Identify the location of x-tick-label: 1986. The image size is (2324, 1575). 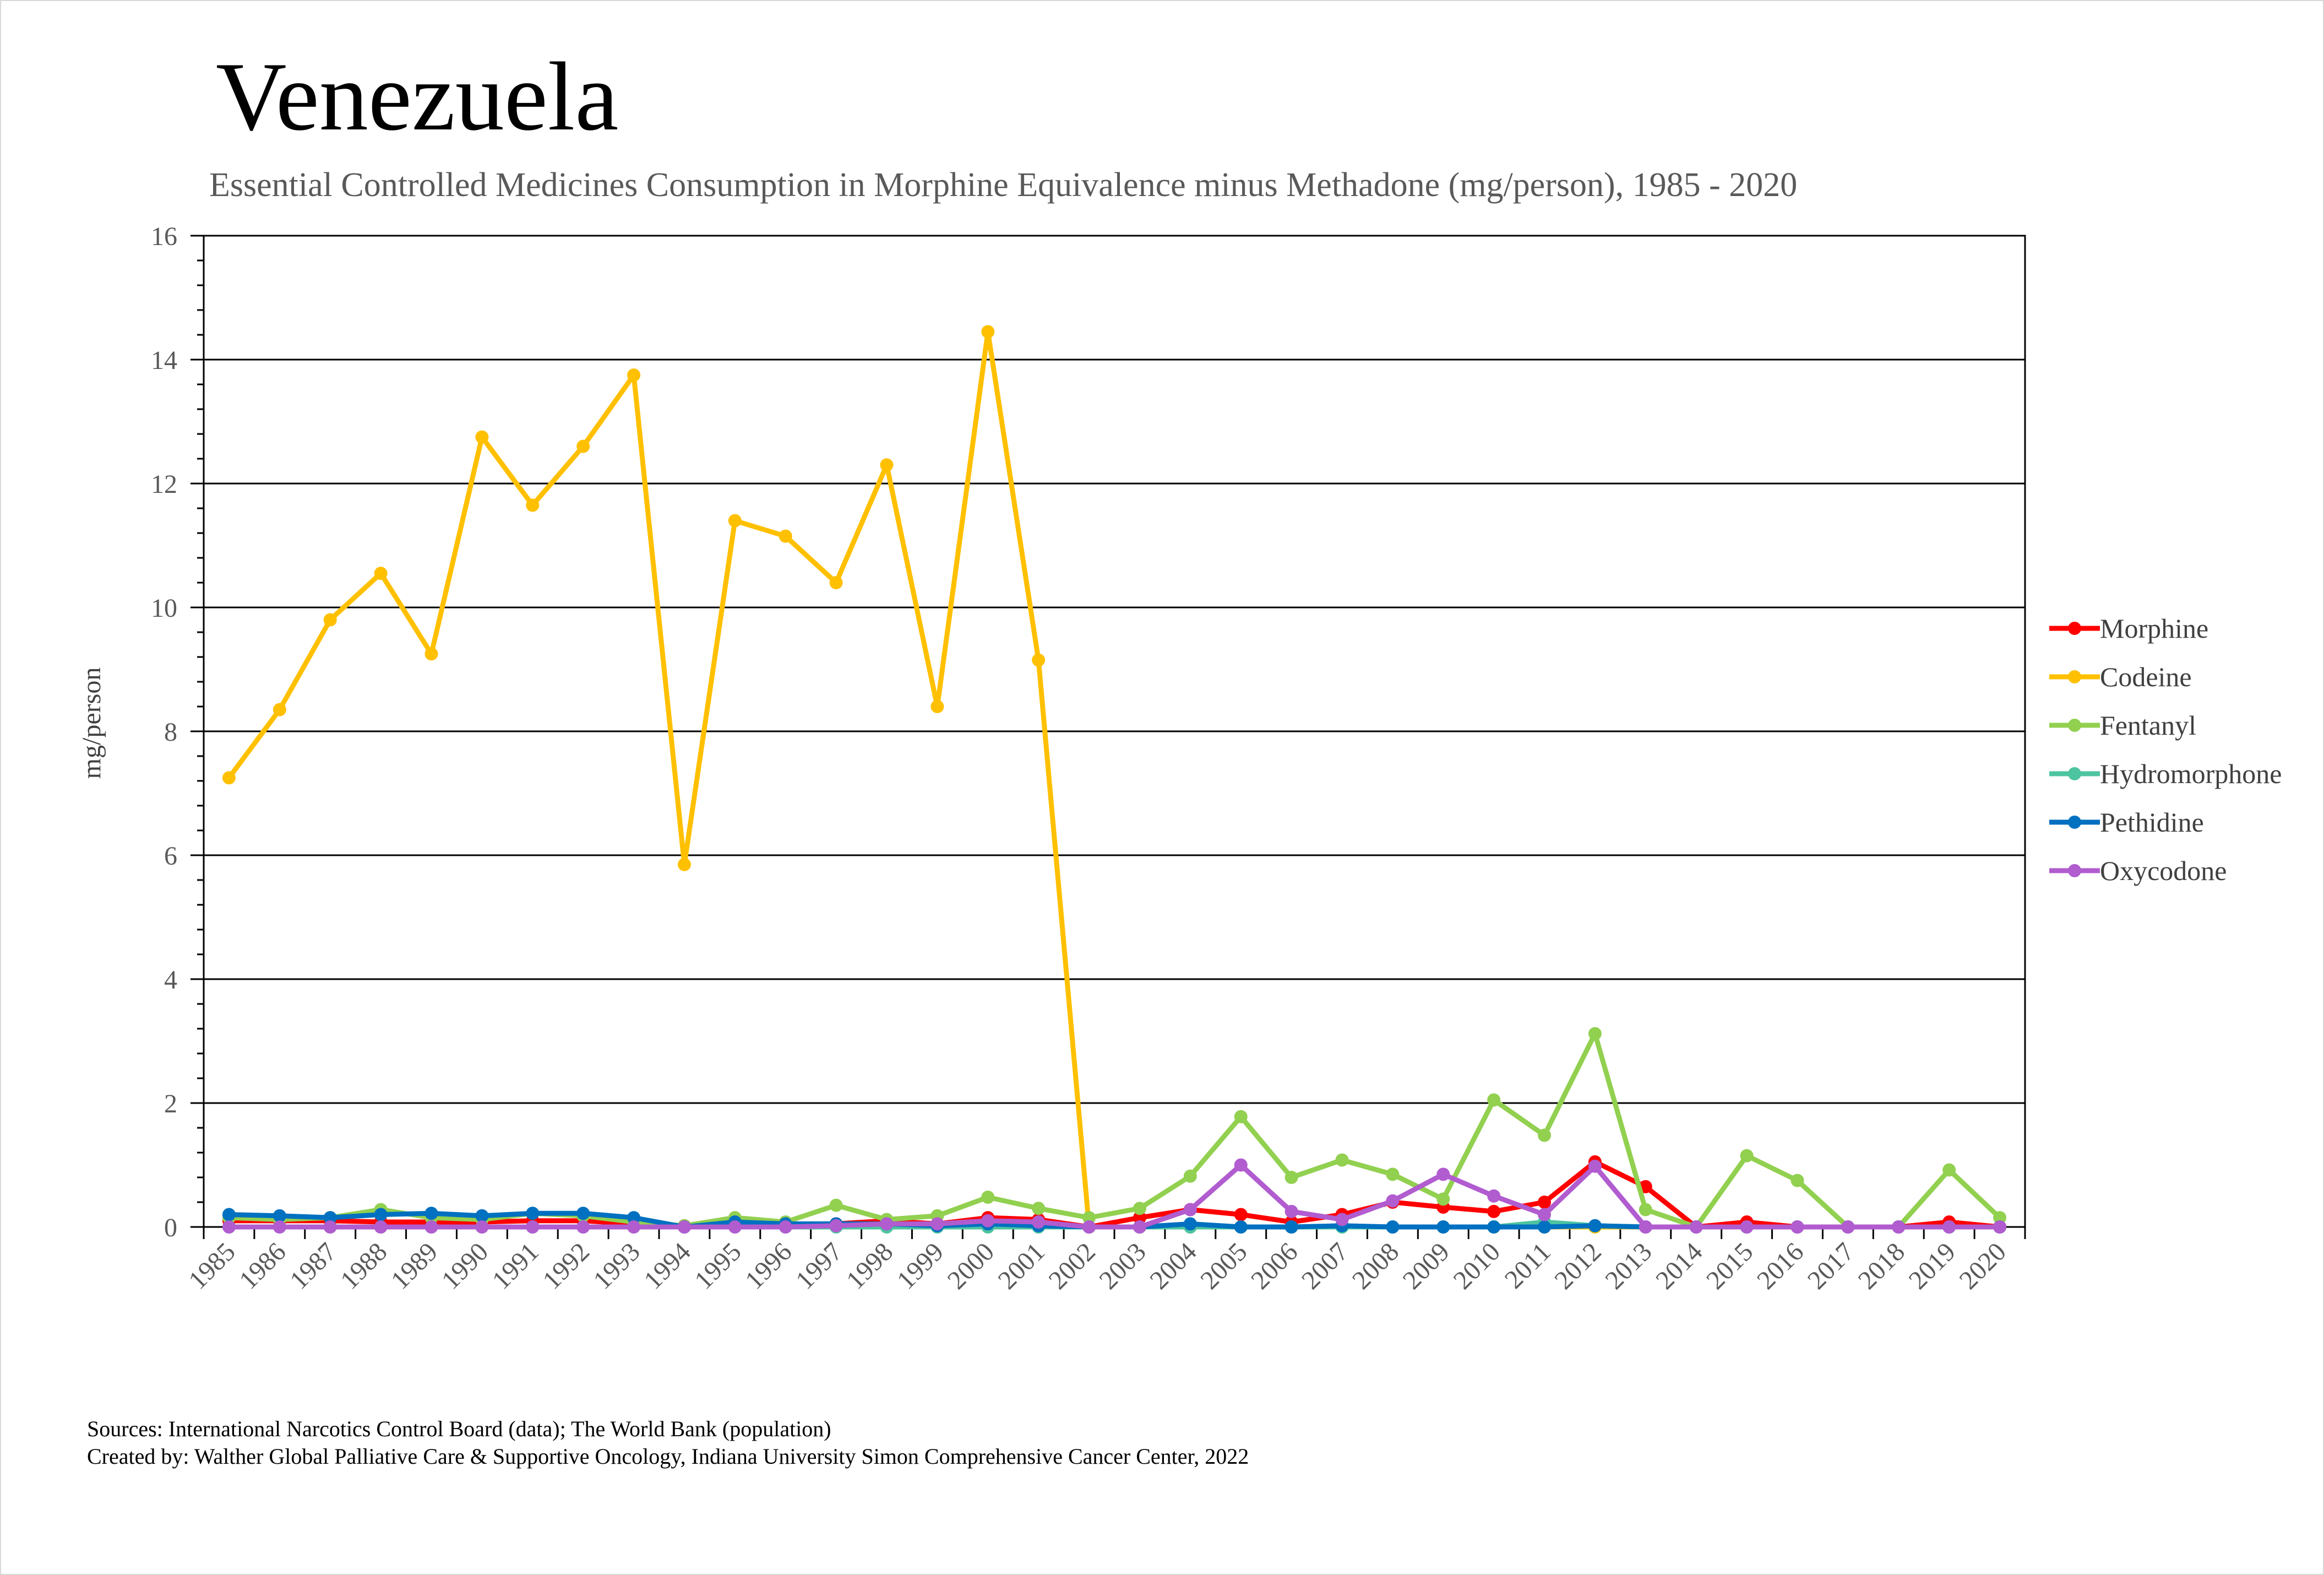
(262, 1266).